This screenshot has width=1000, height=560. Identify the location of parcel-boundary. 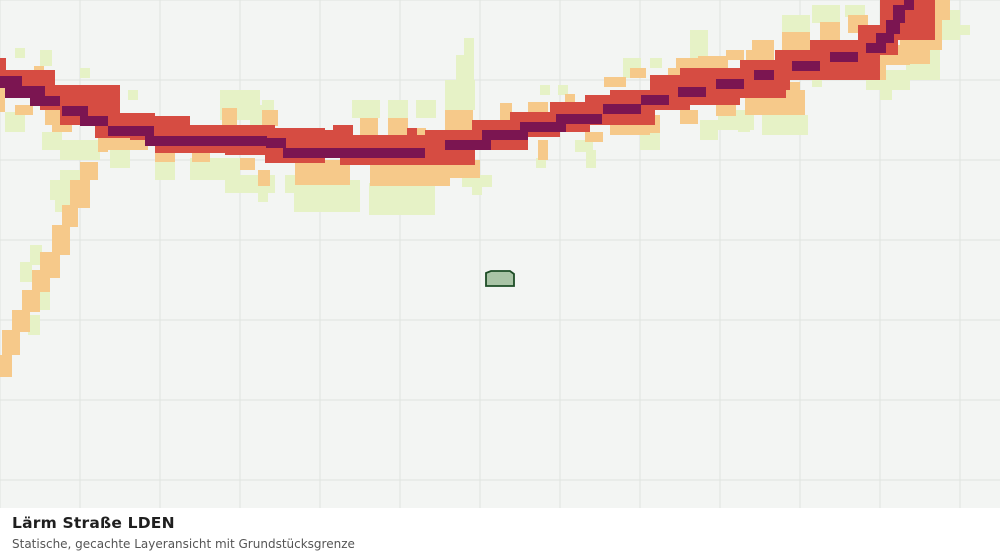
(500, 278).